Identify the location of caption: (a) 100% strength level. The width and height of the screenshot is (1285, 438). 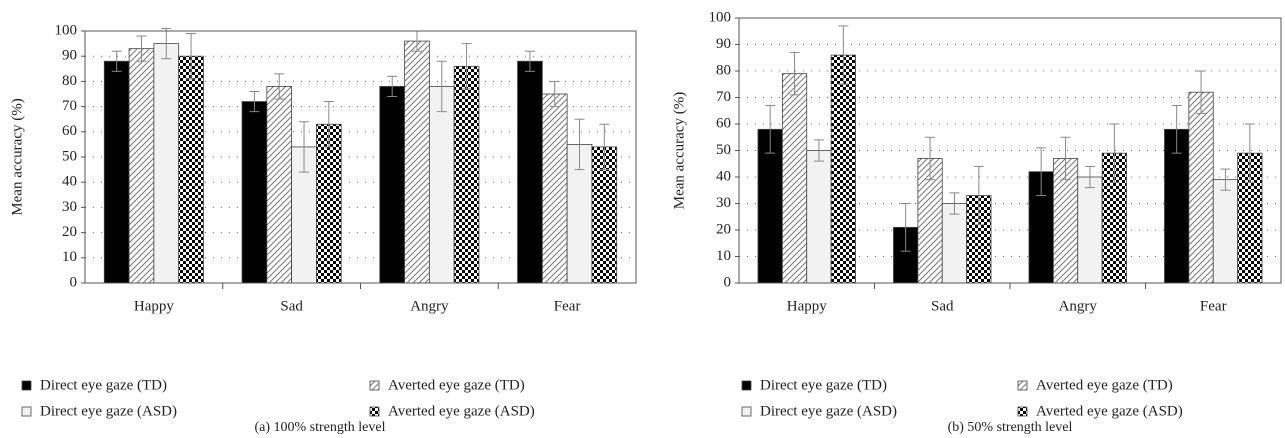
(319, 427).